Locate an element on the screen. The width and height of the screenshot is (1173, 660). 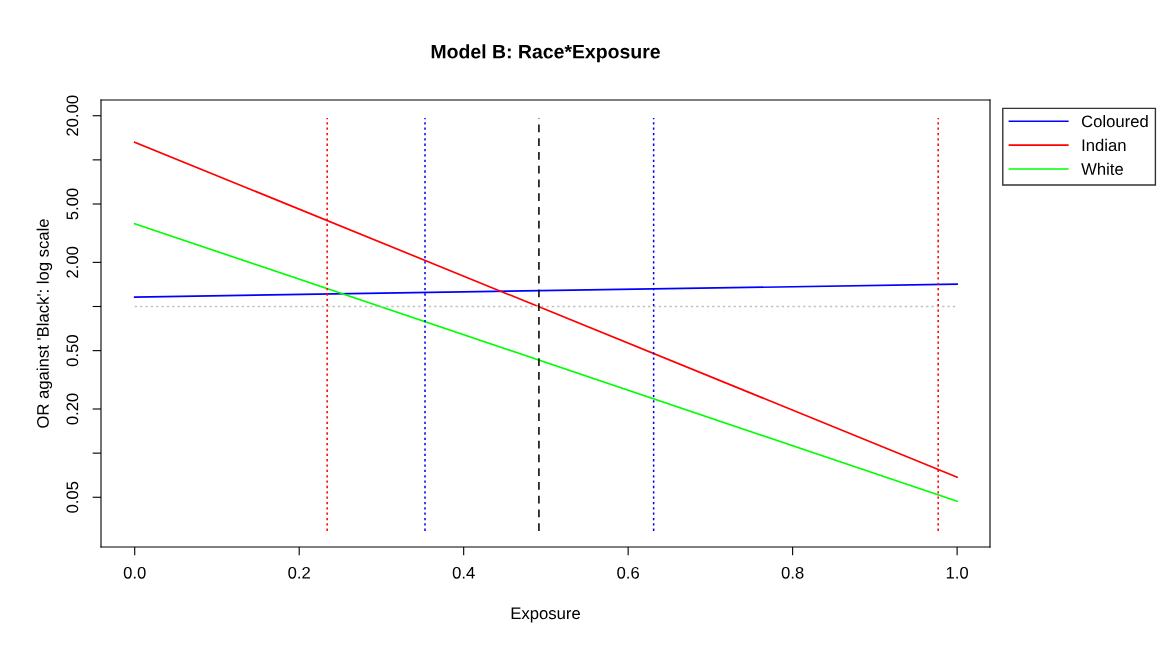
x-tick-label: 0.0 is located at coordinates (134, 572).